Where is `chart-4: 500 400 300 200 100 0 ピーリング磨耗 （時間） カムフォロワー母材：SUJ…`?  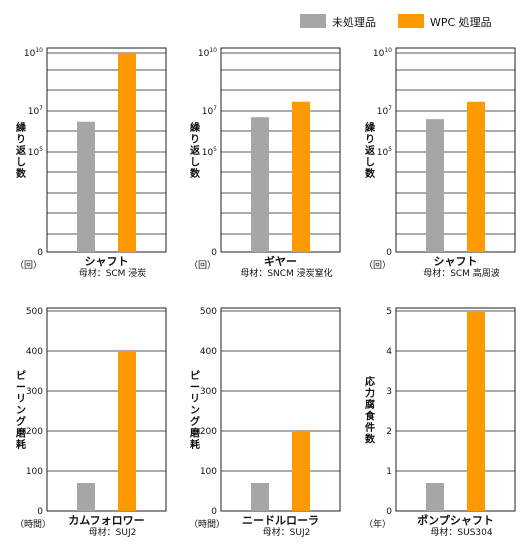
chart-4: 500 400 300 200 100 0 ピーリング磨耗 （時間） カムフォロワー母材：SUJ… is located at coordinates (91, 422).